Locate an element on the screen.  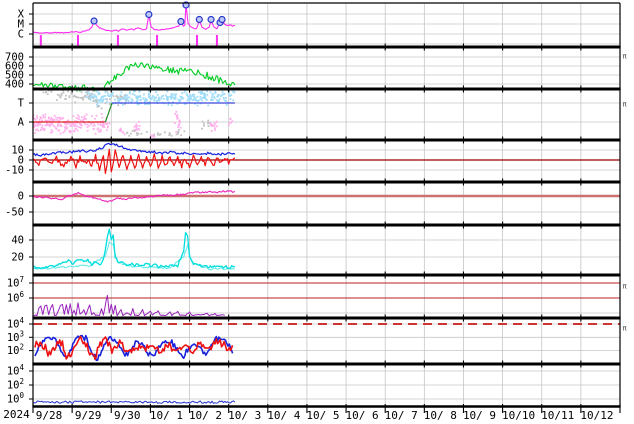
right-marker: π is located at coordinates (625, 105).